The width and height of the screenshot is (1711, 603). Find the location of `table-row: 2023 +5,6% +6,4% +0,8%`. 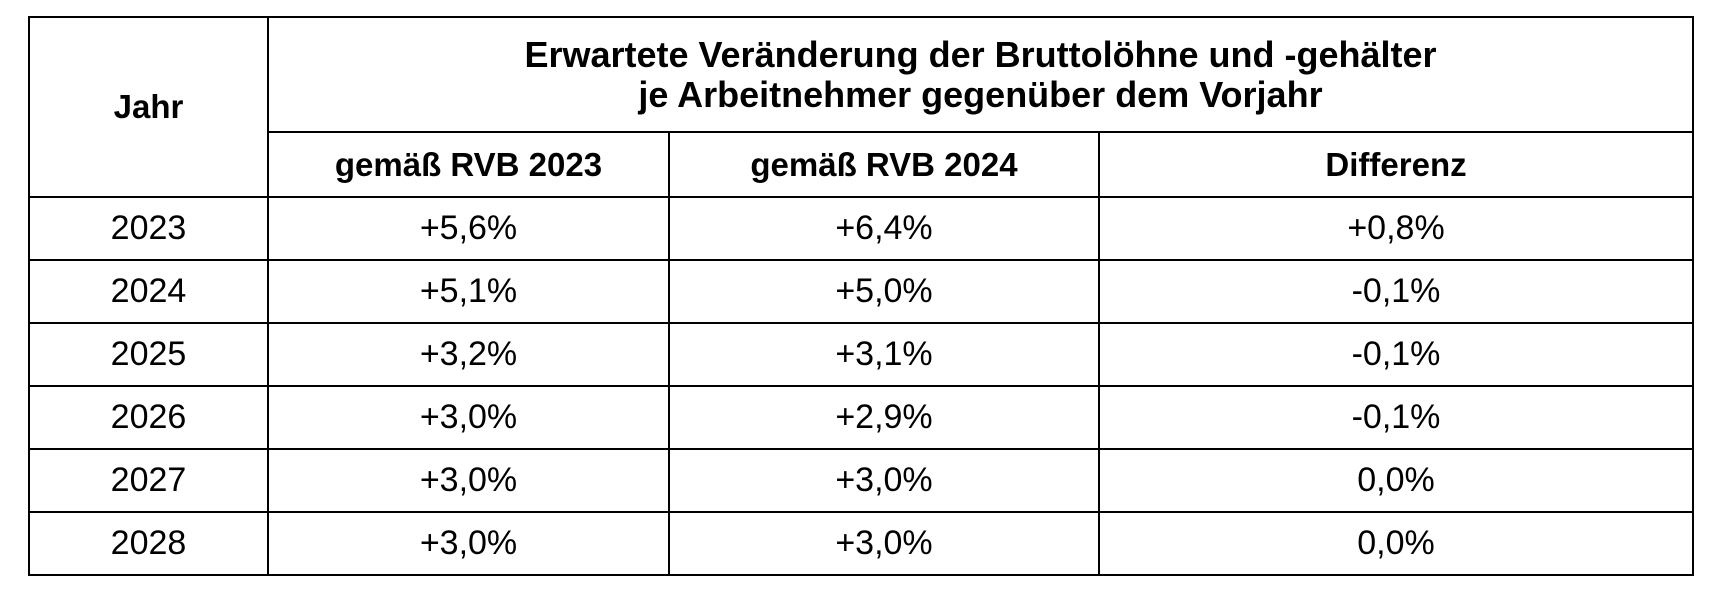

table-row: 2023 +5,6% +6,4% +0,8% is located at coordinates (861, 228).